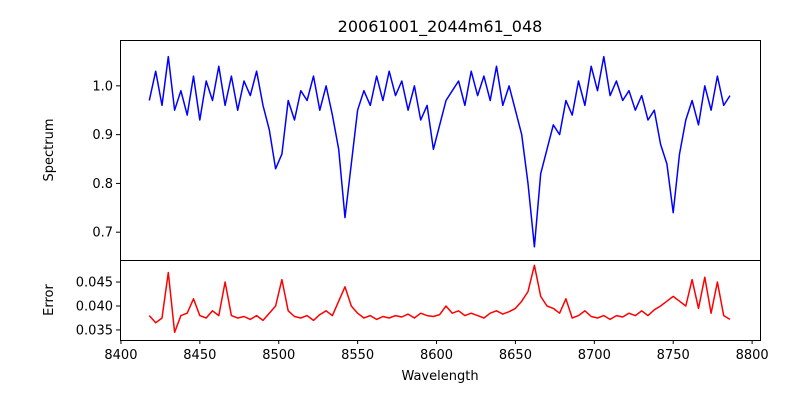 This screenshot has width=800, height=404. I want to click on xtick-label: 8450, so click(199, 355).